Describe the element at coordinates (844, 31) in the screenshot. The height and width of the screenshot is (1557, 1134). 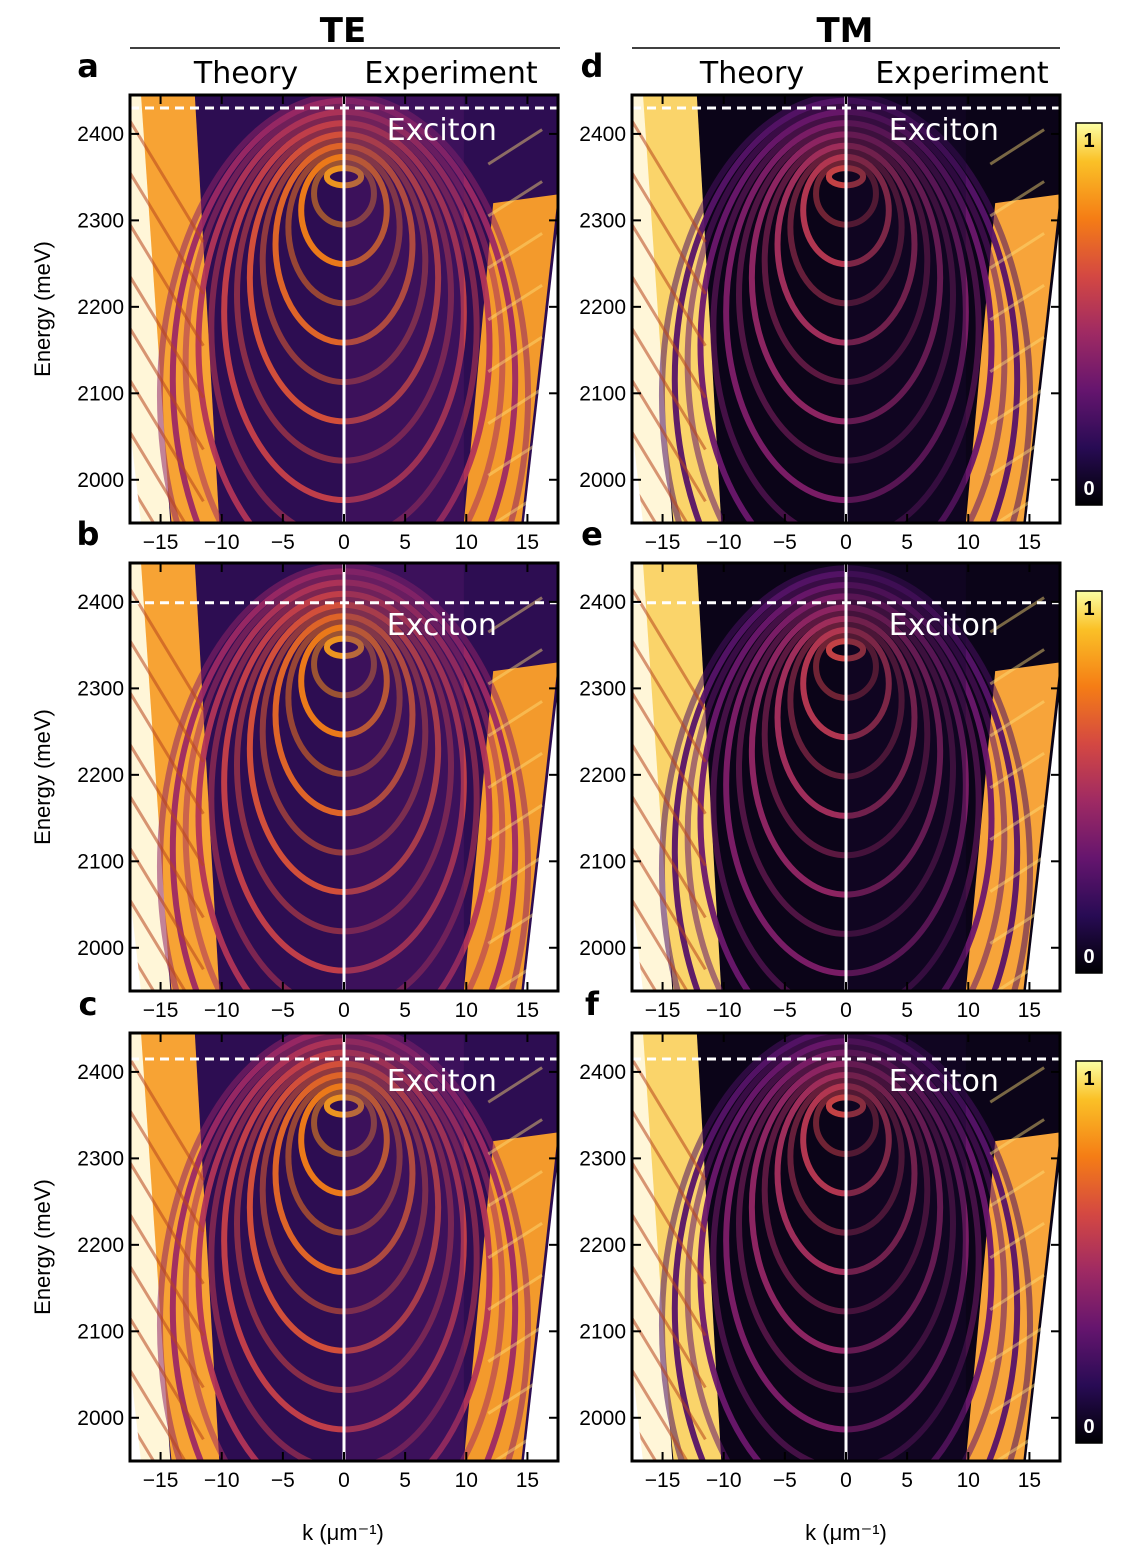
I see `tm-header: TM` at that location.